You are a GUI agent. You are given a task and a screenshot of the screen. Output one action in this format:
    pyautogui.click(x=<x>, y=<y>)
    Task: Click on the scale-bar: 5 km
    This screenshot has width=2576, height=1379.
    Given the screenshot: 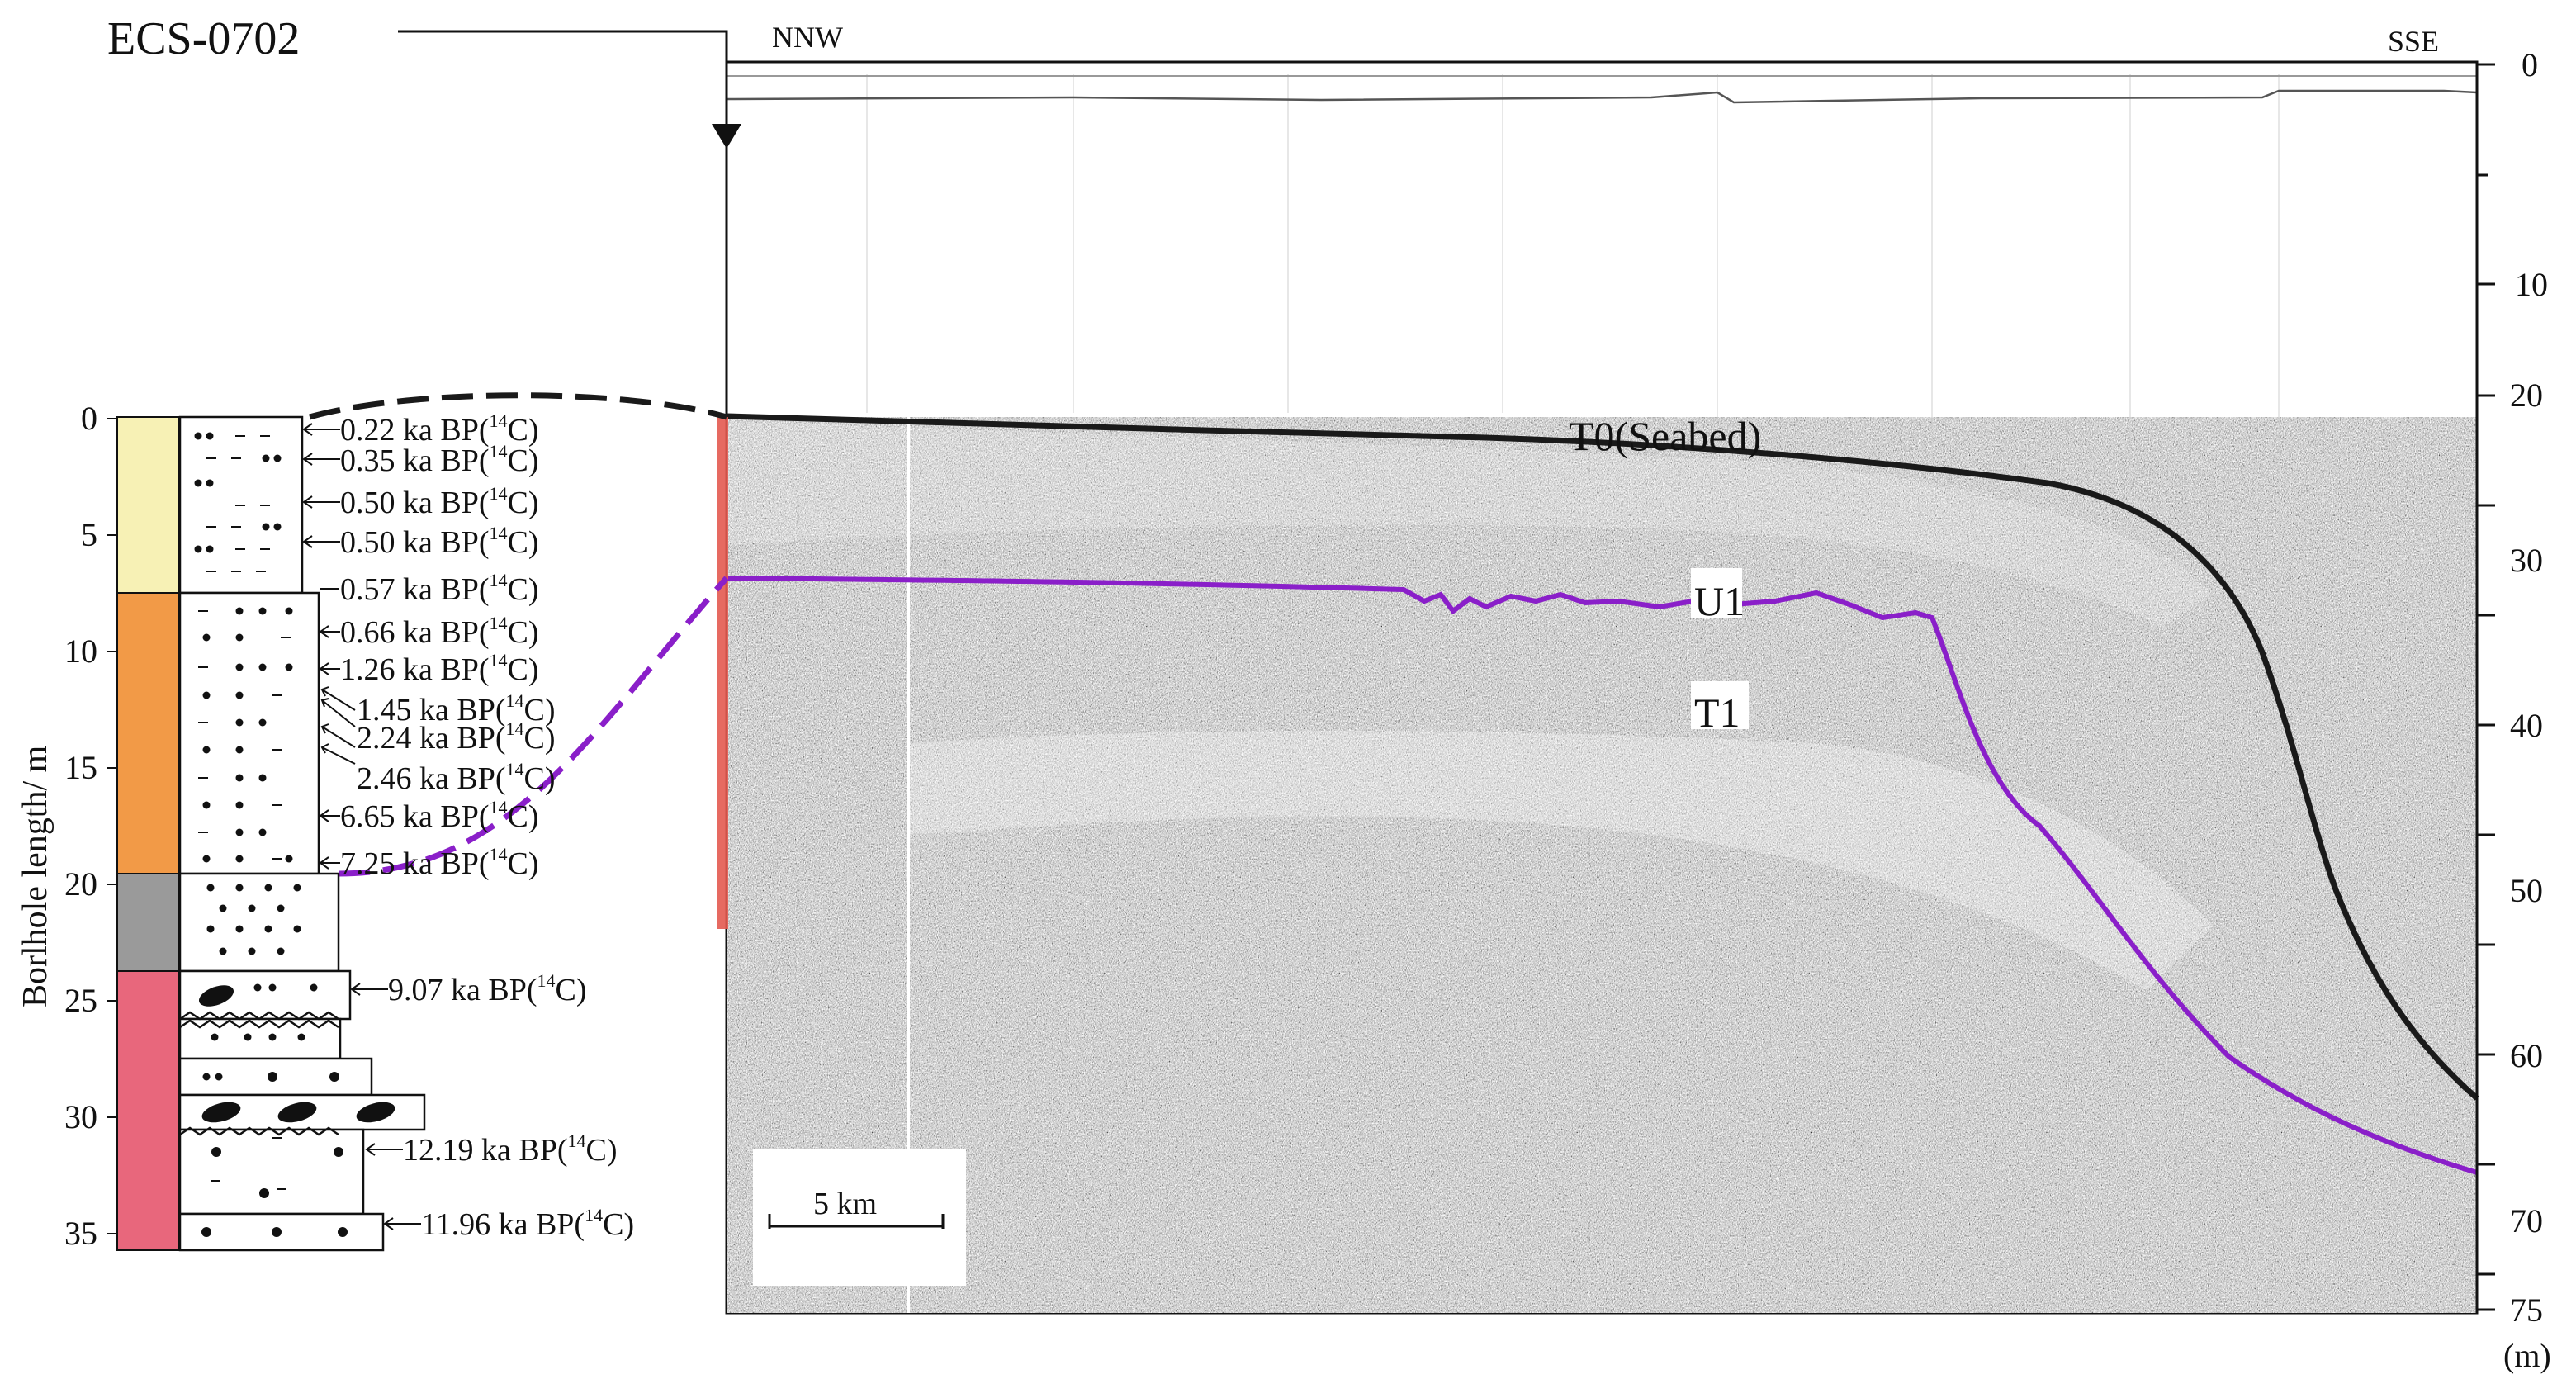 What is the action you would take?
    pyautogui.click(x=859, y=1217)
    